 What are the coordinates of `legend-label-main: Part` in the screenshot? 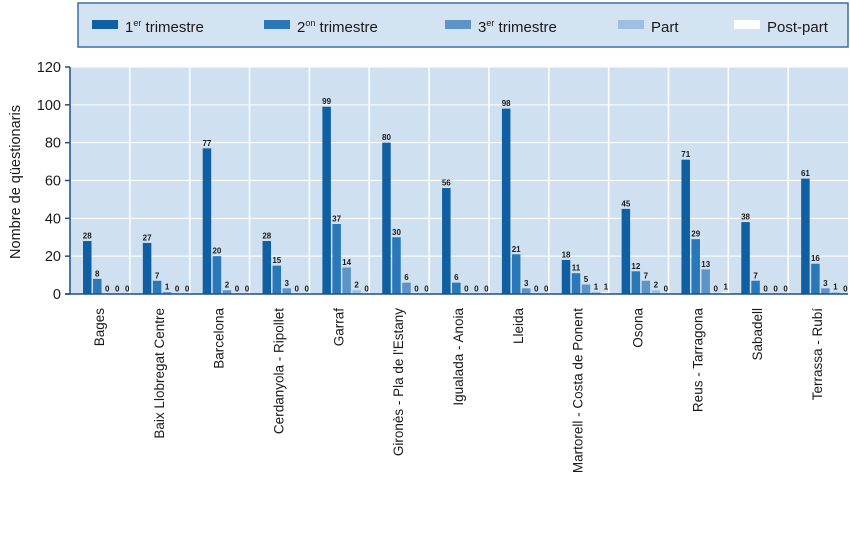 It's located at (665, 27).